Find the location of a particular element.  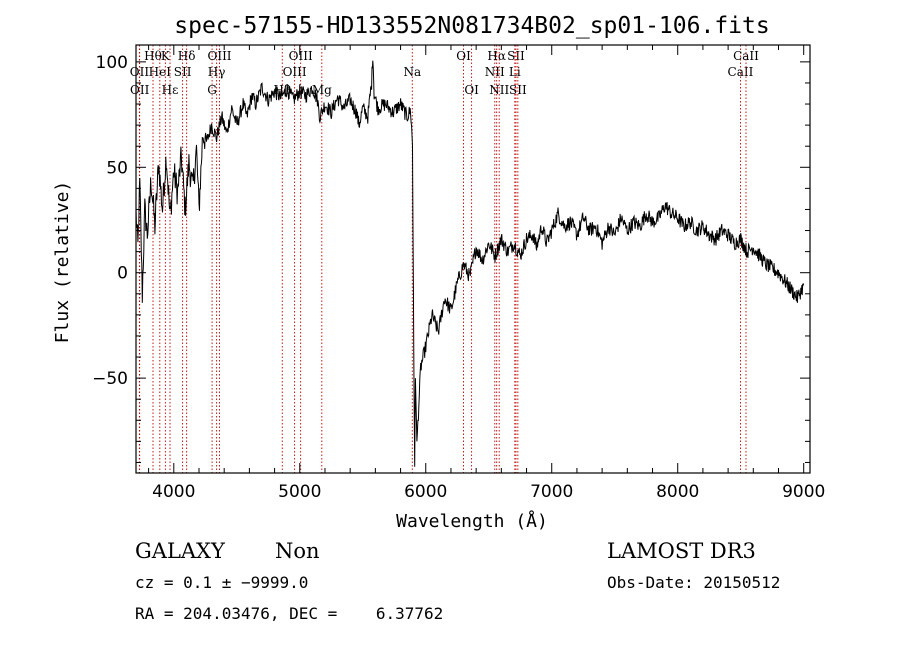

ra-dec-text: RA = 204.03476, DEC = 6.37762 is located at coordinates (289, 613).